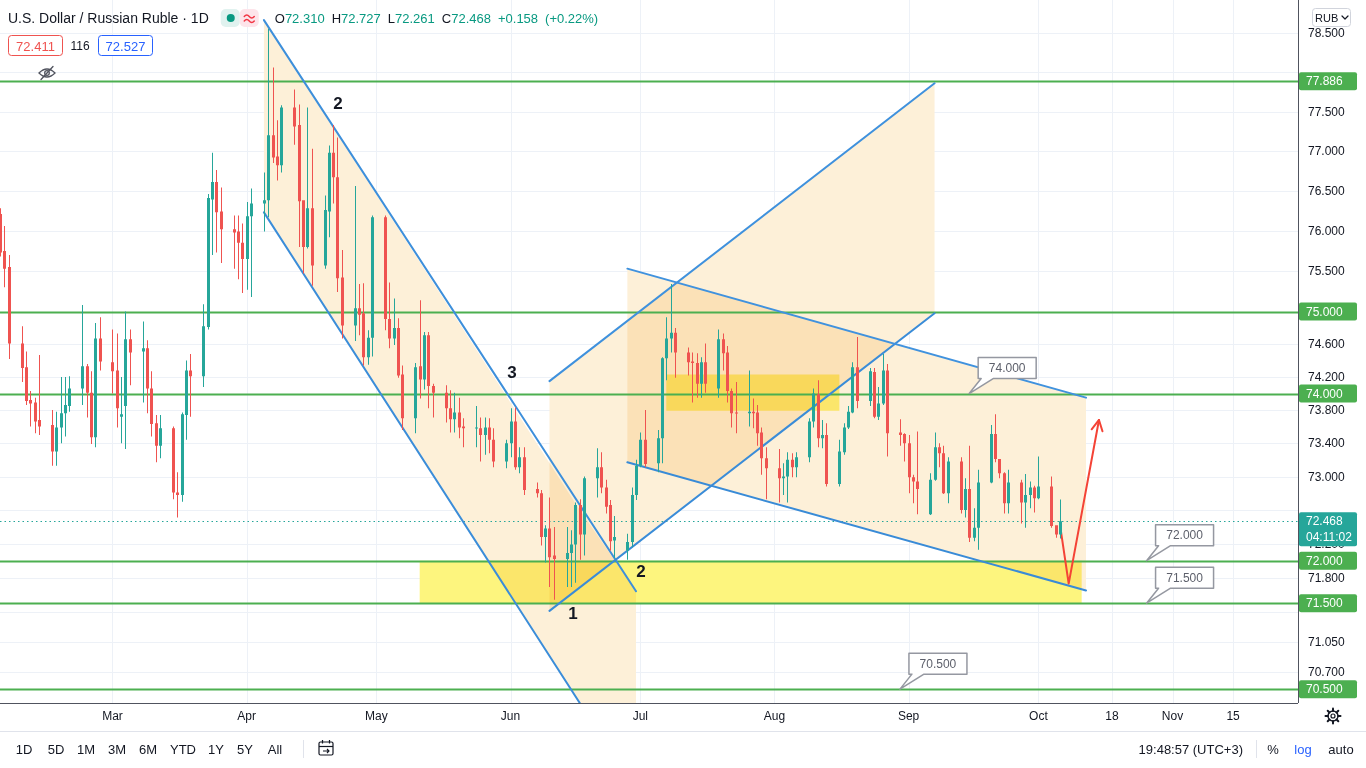 The height and width of the screenshot is (768, 1366). What do you see at coordinates (246, 716) in the screenshot?
I see `x-tick-label: Apr` at bounding box center [246, 716].